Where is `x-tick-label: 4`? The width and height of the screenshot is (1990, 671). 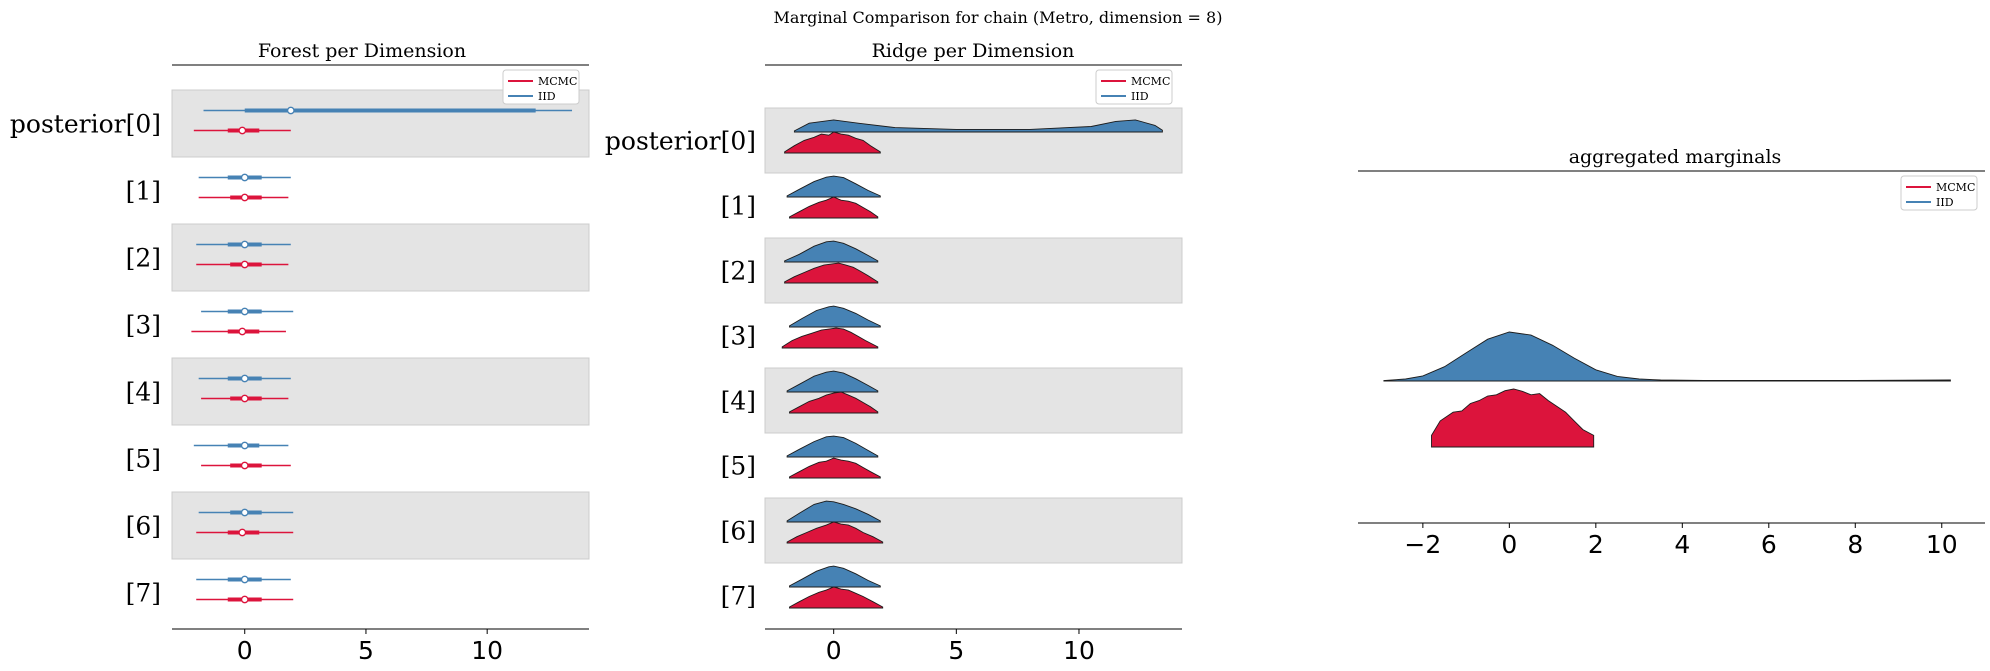 x-tick-label: 4 is located at coordinates (1682, 544).